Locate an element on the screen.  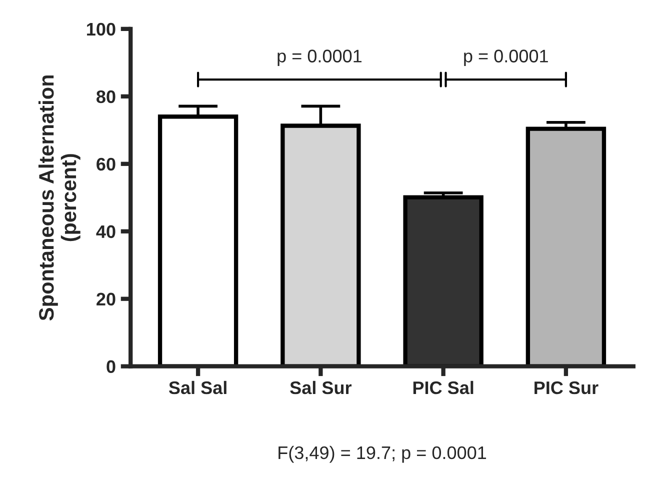
y-axis-title: Spontaneous Alternation (percent) is located at coordinates (59, 197).